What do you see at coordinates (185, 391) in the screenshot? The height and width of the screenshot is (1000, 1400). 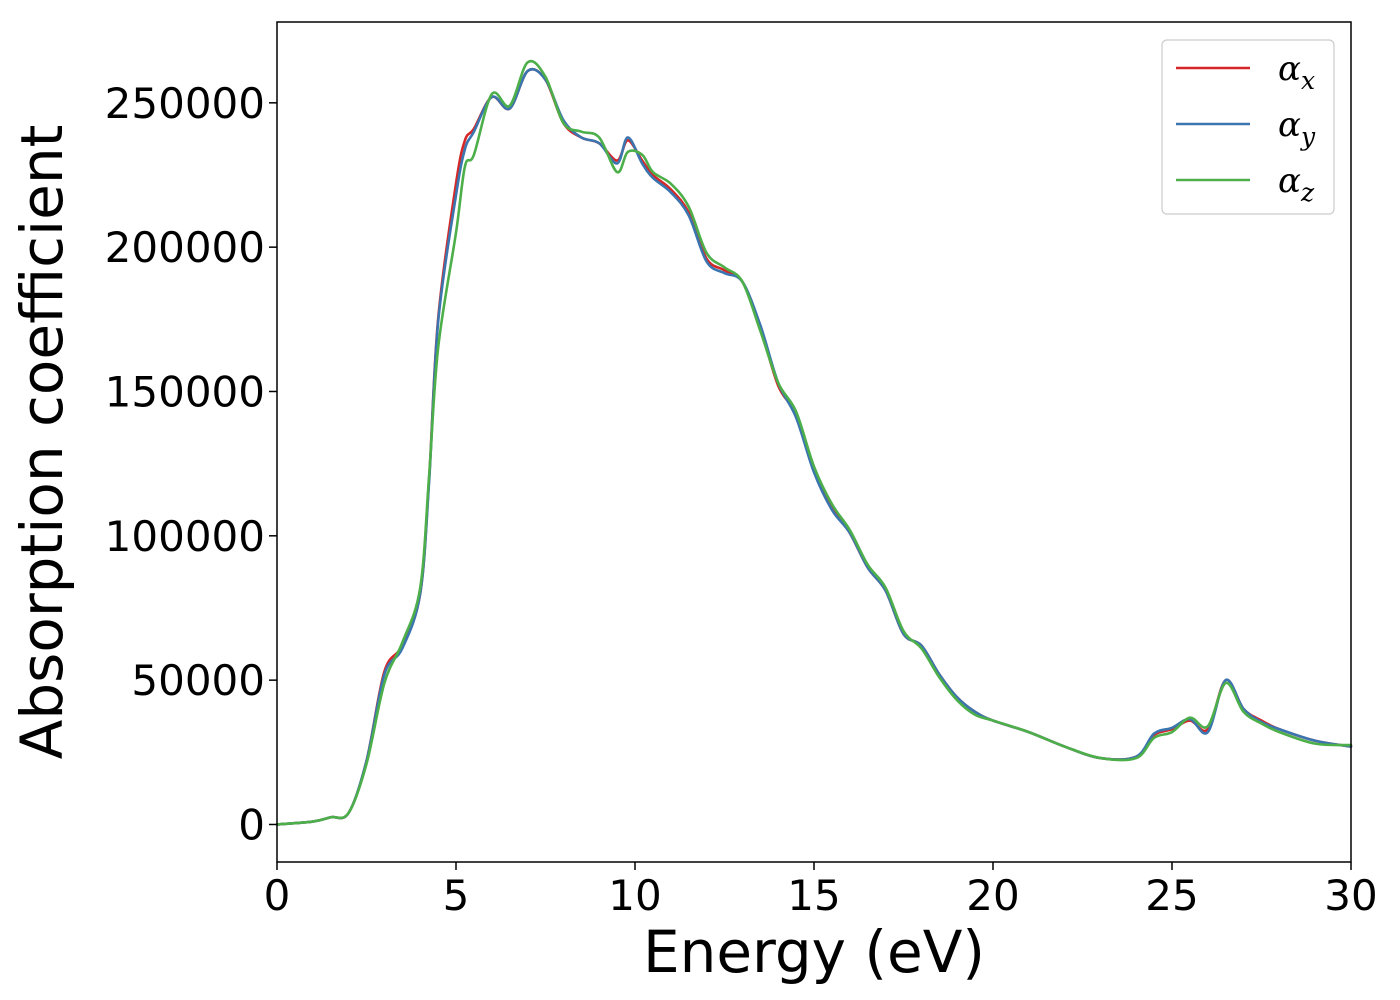 I see `y-tick-label: 150000` at bounding box center [185, 391].